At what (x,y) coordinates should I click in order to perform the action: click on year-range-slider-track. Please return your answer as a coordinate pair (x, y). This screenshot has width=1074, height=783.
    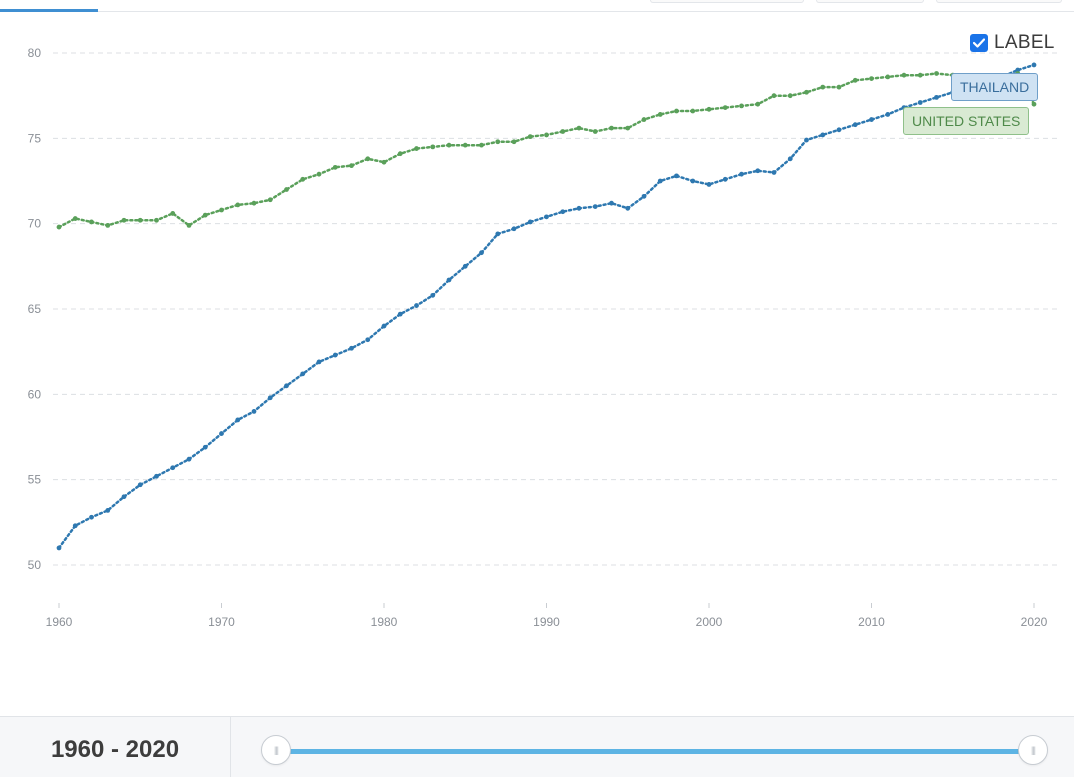
    Looking at the image, I should click on (654, 751).